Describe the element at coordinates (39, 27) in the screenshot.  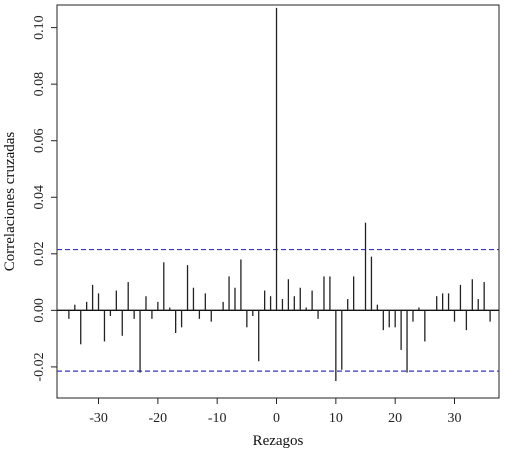
I see `y-tick-label: 0.10` at that location.